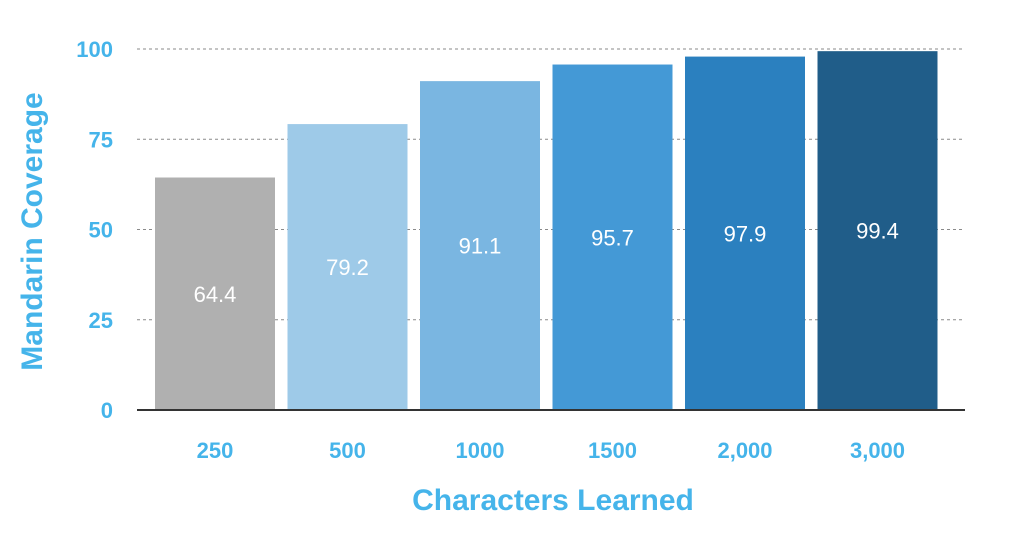 The image size is (1024, 551). Describe the element at coordinates (215, 450) in the screenshot. I see `x-tick-label: 250` at that location.